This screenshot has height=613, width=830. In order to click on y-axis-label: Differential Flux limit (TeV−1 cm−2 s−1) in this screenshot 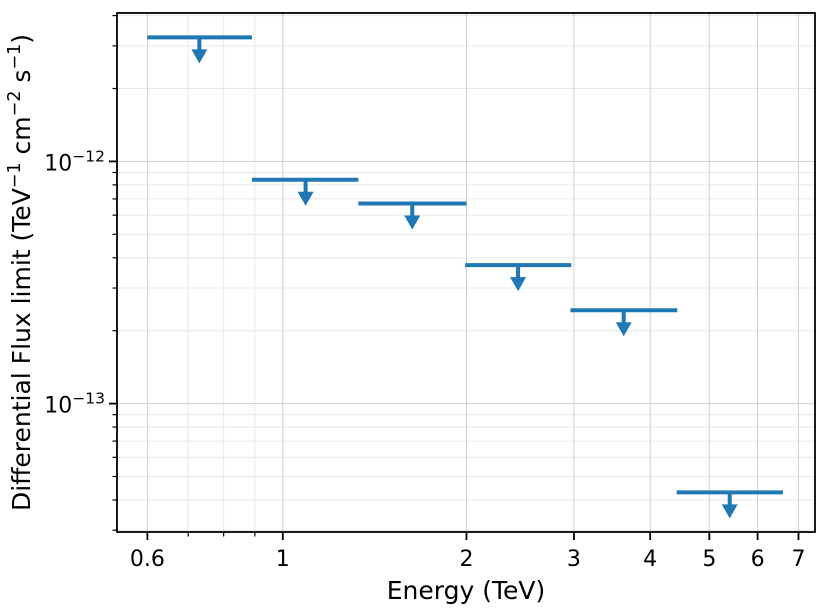, I will do `click(20, 272)`.